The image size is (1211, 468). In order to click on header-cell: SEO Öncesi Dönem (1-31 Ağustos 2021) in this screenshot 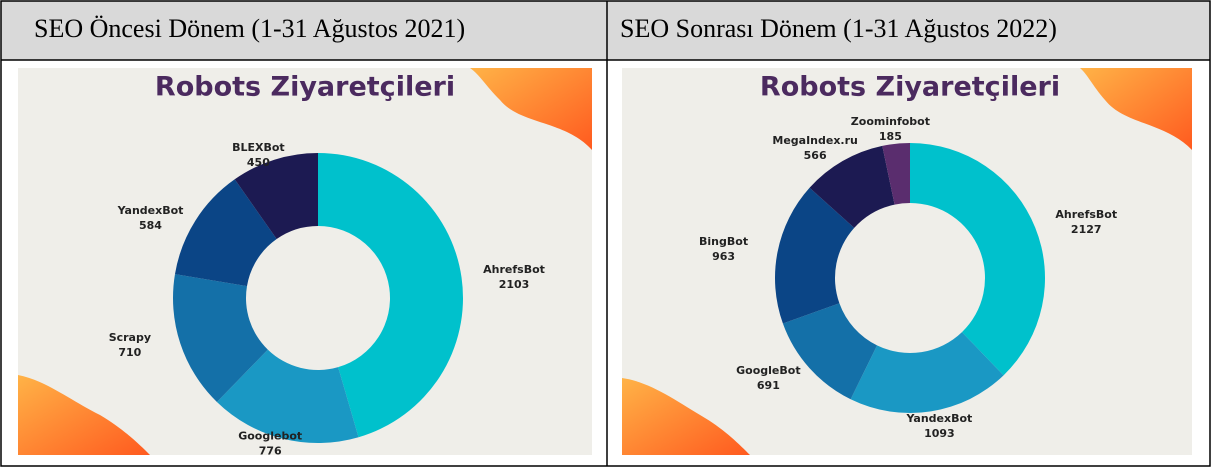, I will do `click(249, 28)`.